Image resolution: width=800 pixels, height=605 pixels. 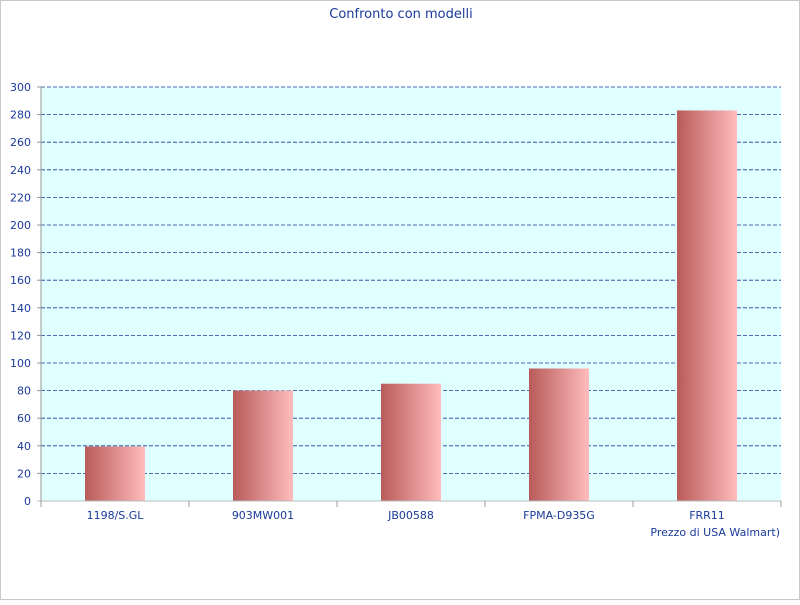 What do you see at coordinates (27, 501) in the screenshot?
I see `y-tick-label: 0` at bounding box center [27, 501].